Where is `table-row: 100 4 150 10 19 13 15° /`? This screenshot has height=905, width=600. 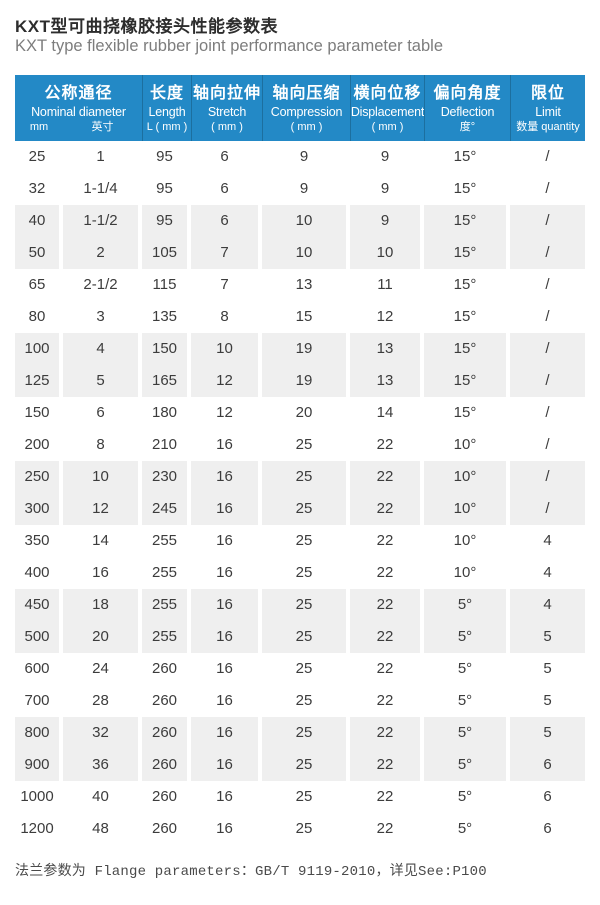 table-row: 100 4 150 10 19 13 15° / is located at coordinates (300, 349).